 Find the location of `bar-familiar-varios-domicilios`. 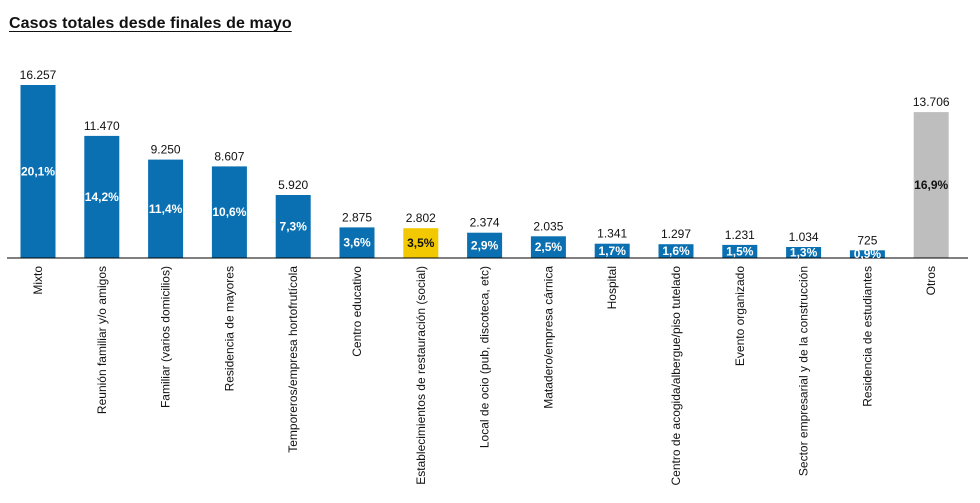

bar-familiar-varios-domicilios is located at coordinates (166, 208).